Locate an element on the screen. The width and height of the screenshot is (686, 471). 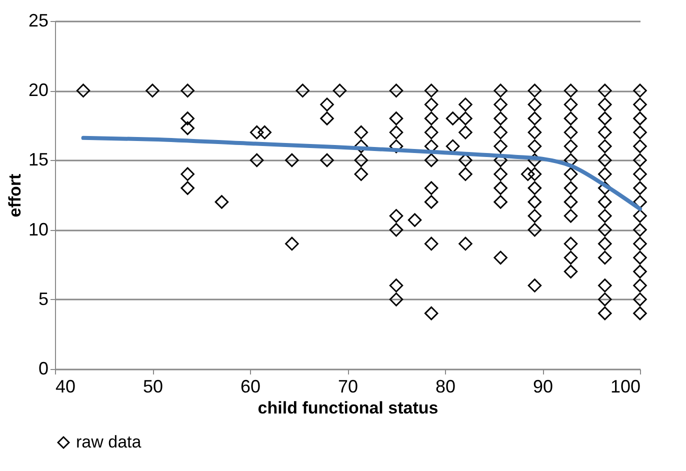
x-tick-label: 60 is located at coordinates (250, 386).